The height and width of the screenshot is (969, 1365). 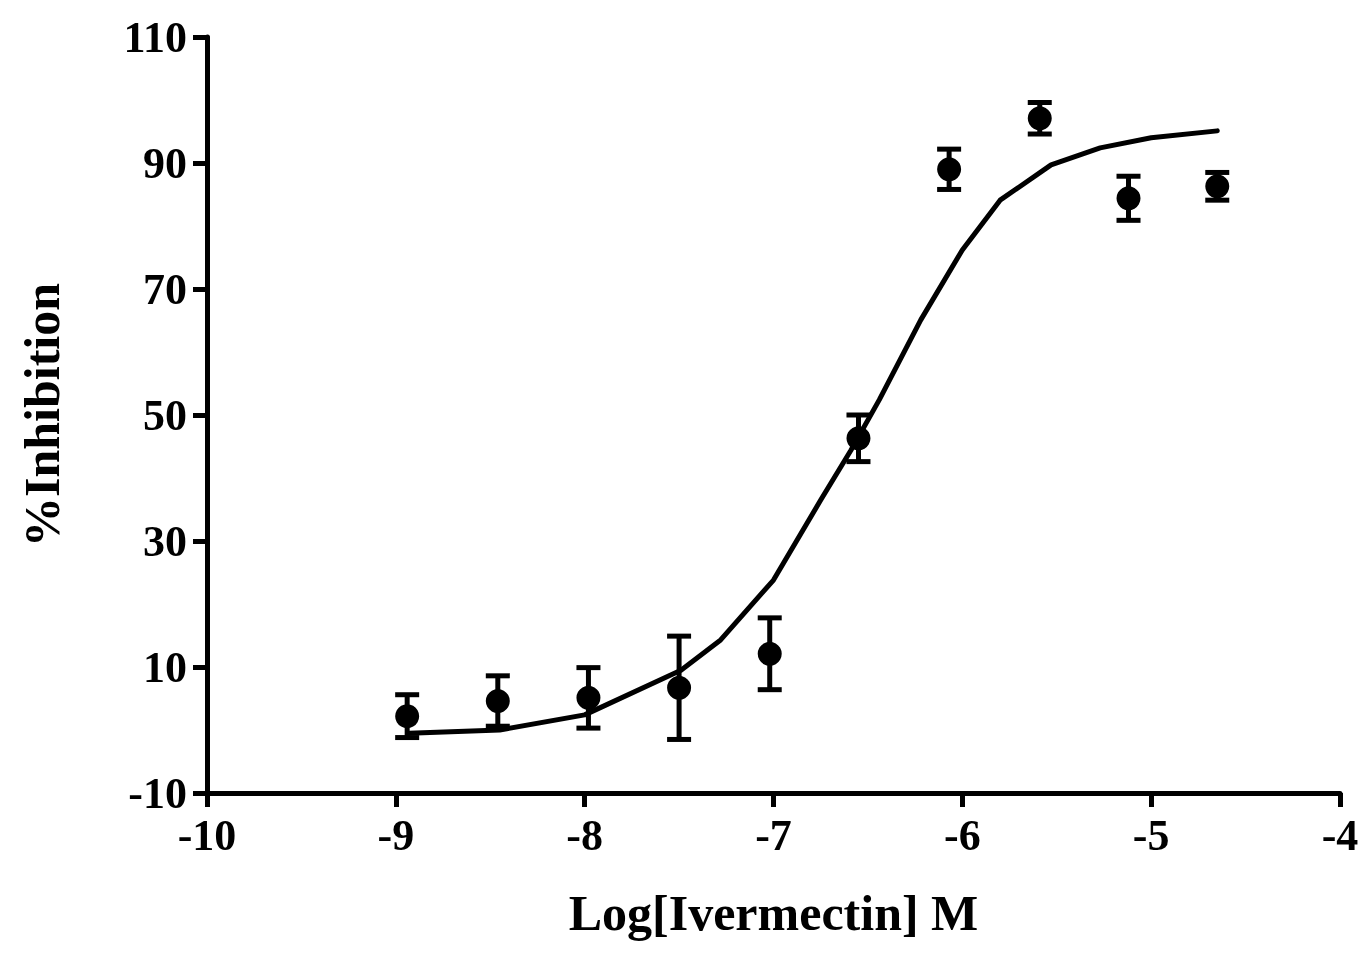 What do you see at coordinates (165, 541) in the screenshot?
I see `y-tick-label: 30` at bounding box center [165, 541].